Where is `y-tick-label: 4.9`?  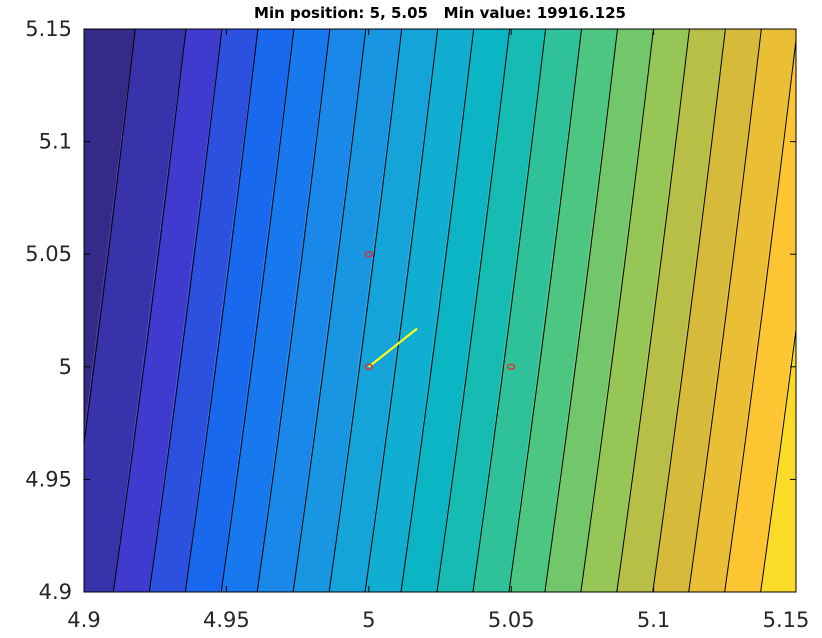
y-tick-label: 4.9 is located at coordinates (55, 592).